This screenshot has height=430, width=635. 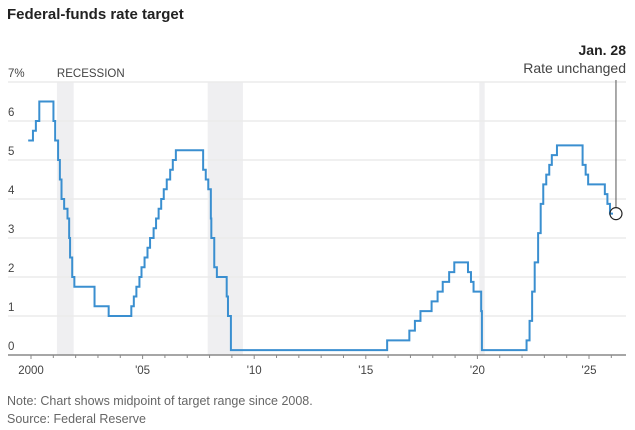 What do you see at coordinates (95, 14) in the screenshot?
I see `chart-title: Federal-funds rate target` at bounding box center [95, 14].